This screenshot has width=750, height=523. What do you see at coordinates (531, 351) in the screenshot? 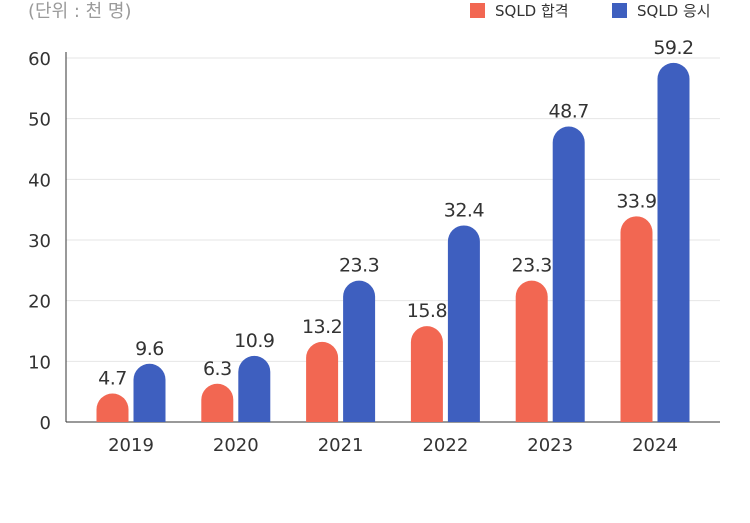
I see `bar-passed-2023` at bounding box center [531, 351].